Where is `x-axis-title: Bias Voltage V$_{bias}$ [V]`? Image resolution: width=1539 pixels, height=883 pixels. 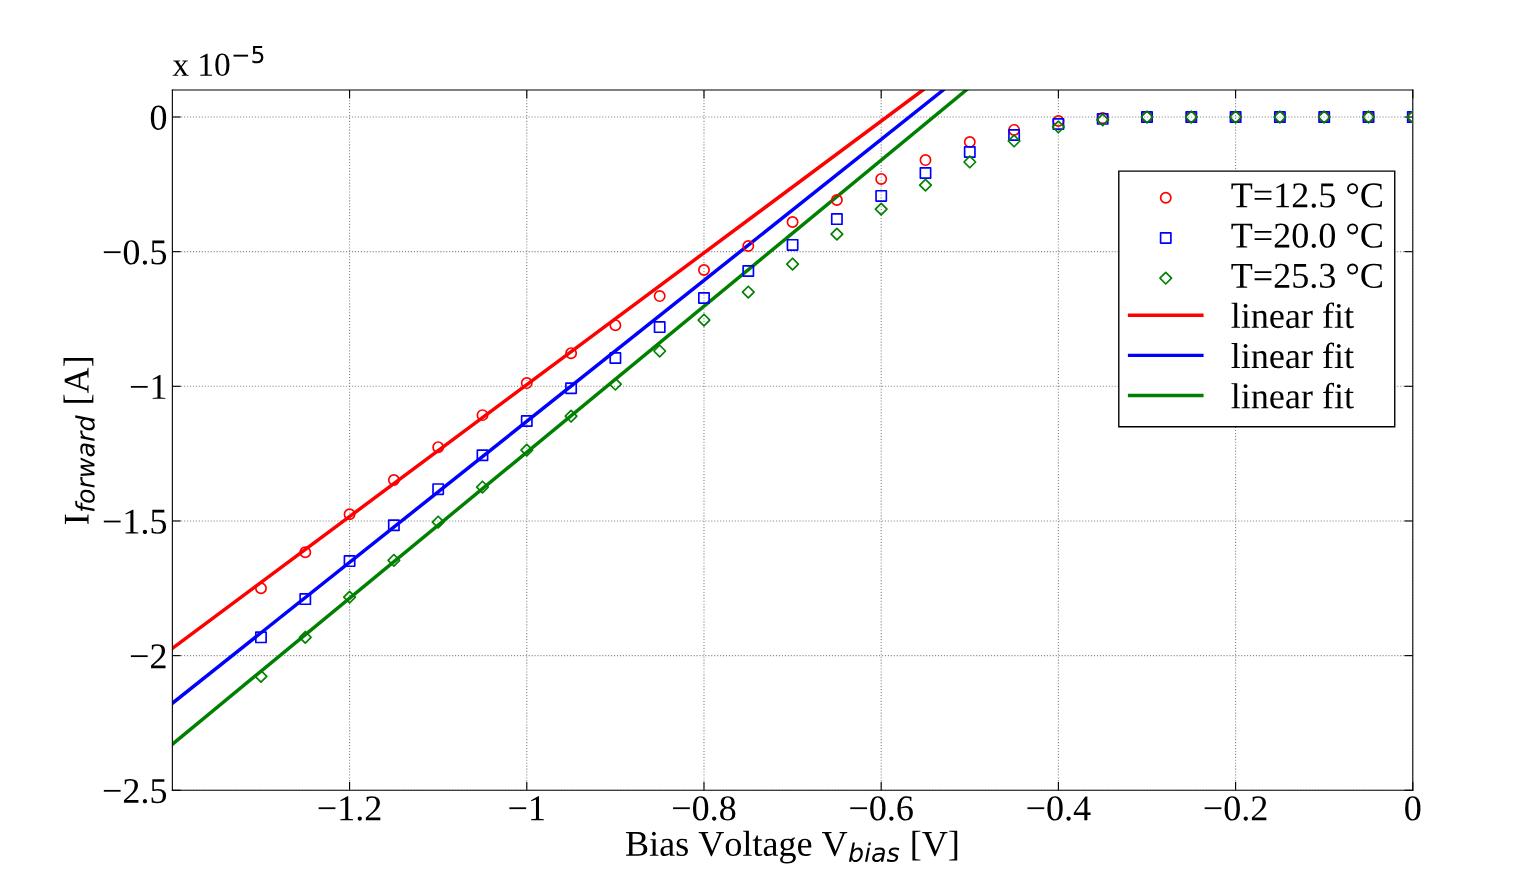
x-axis-title: Bias Voltage V$_{bias}$ [V] is located at coordinates (792, 847).